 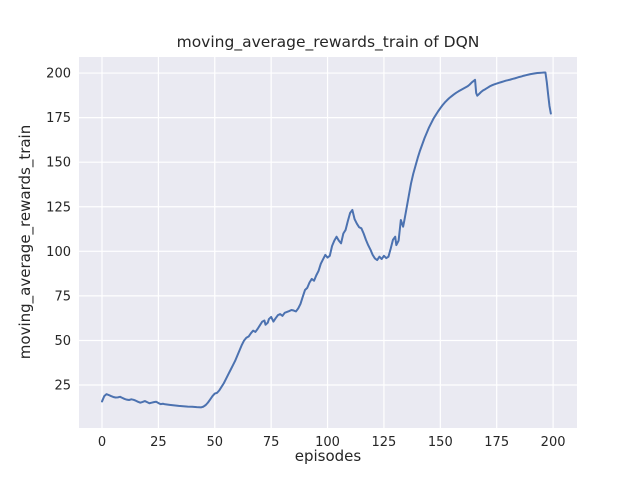 What do you see at coordinates (62, 386) in the screenshot?
I see `y-tick-label: 25` at bounding box center [62, 386].